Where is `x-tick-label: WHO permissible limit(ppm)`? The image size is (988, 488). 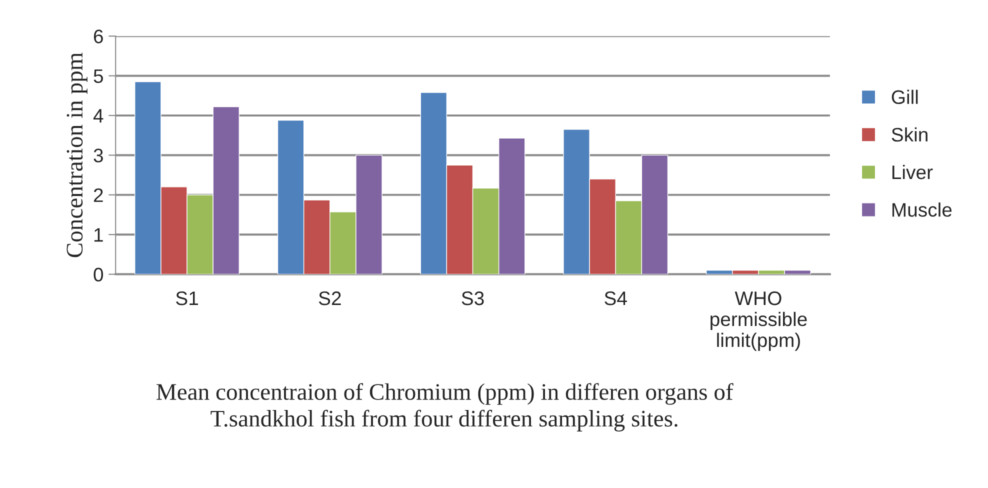
x-tick-label: WHO permissible limit(ppm) is located at coordinates (758, 321).